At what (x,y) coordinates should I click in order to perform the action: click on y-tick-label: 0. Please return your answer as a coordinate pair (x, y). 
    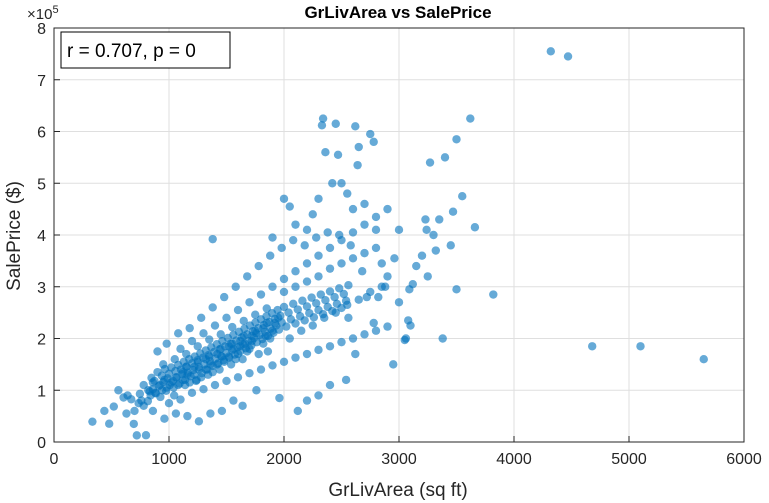
    Looking at the image, I should click on (41, 443).